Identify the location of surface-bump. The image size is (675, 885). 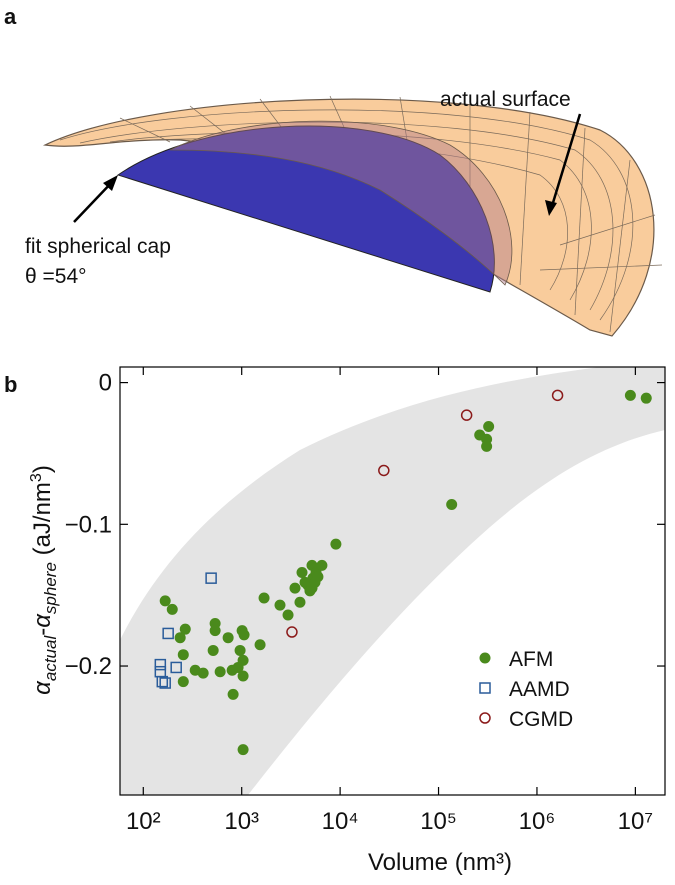
(341, 203).